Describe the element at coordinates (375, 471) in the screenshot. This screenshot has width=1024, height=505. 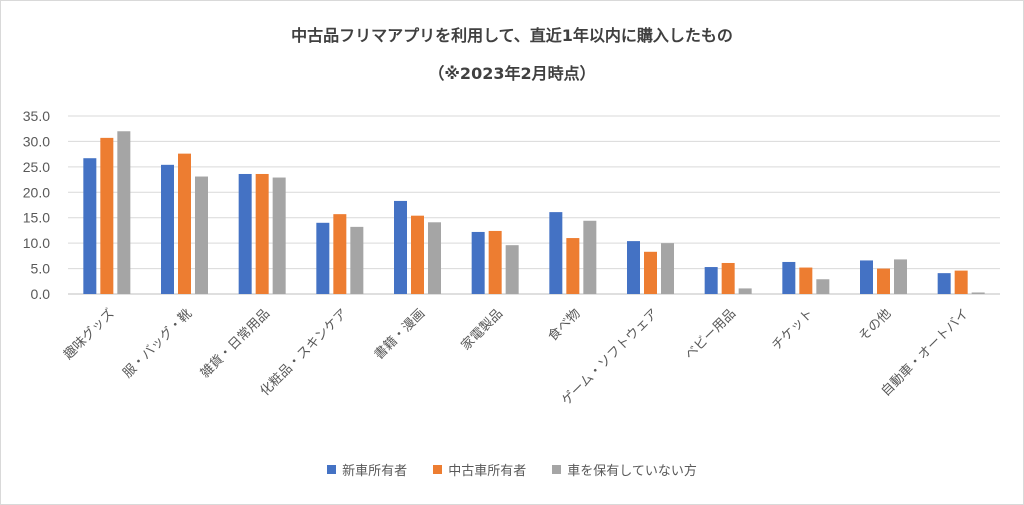
I see `legend-label: 新車所有者` at that location.